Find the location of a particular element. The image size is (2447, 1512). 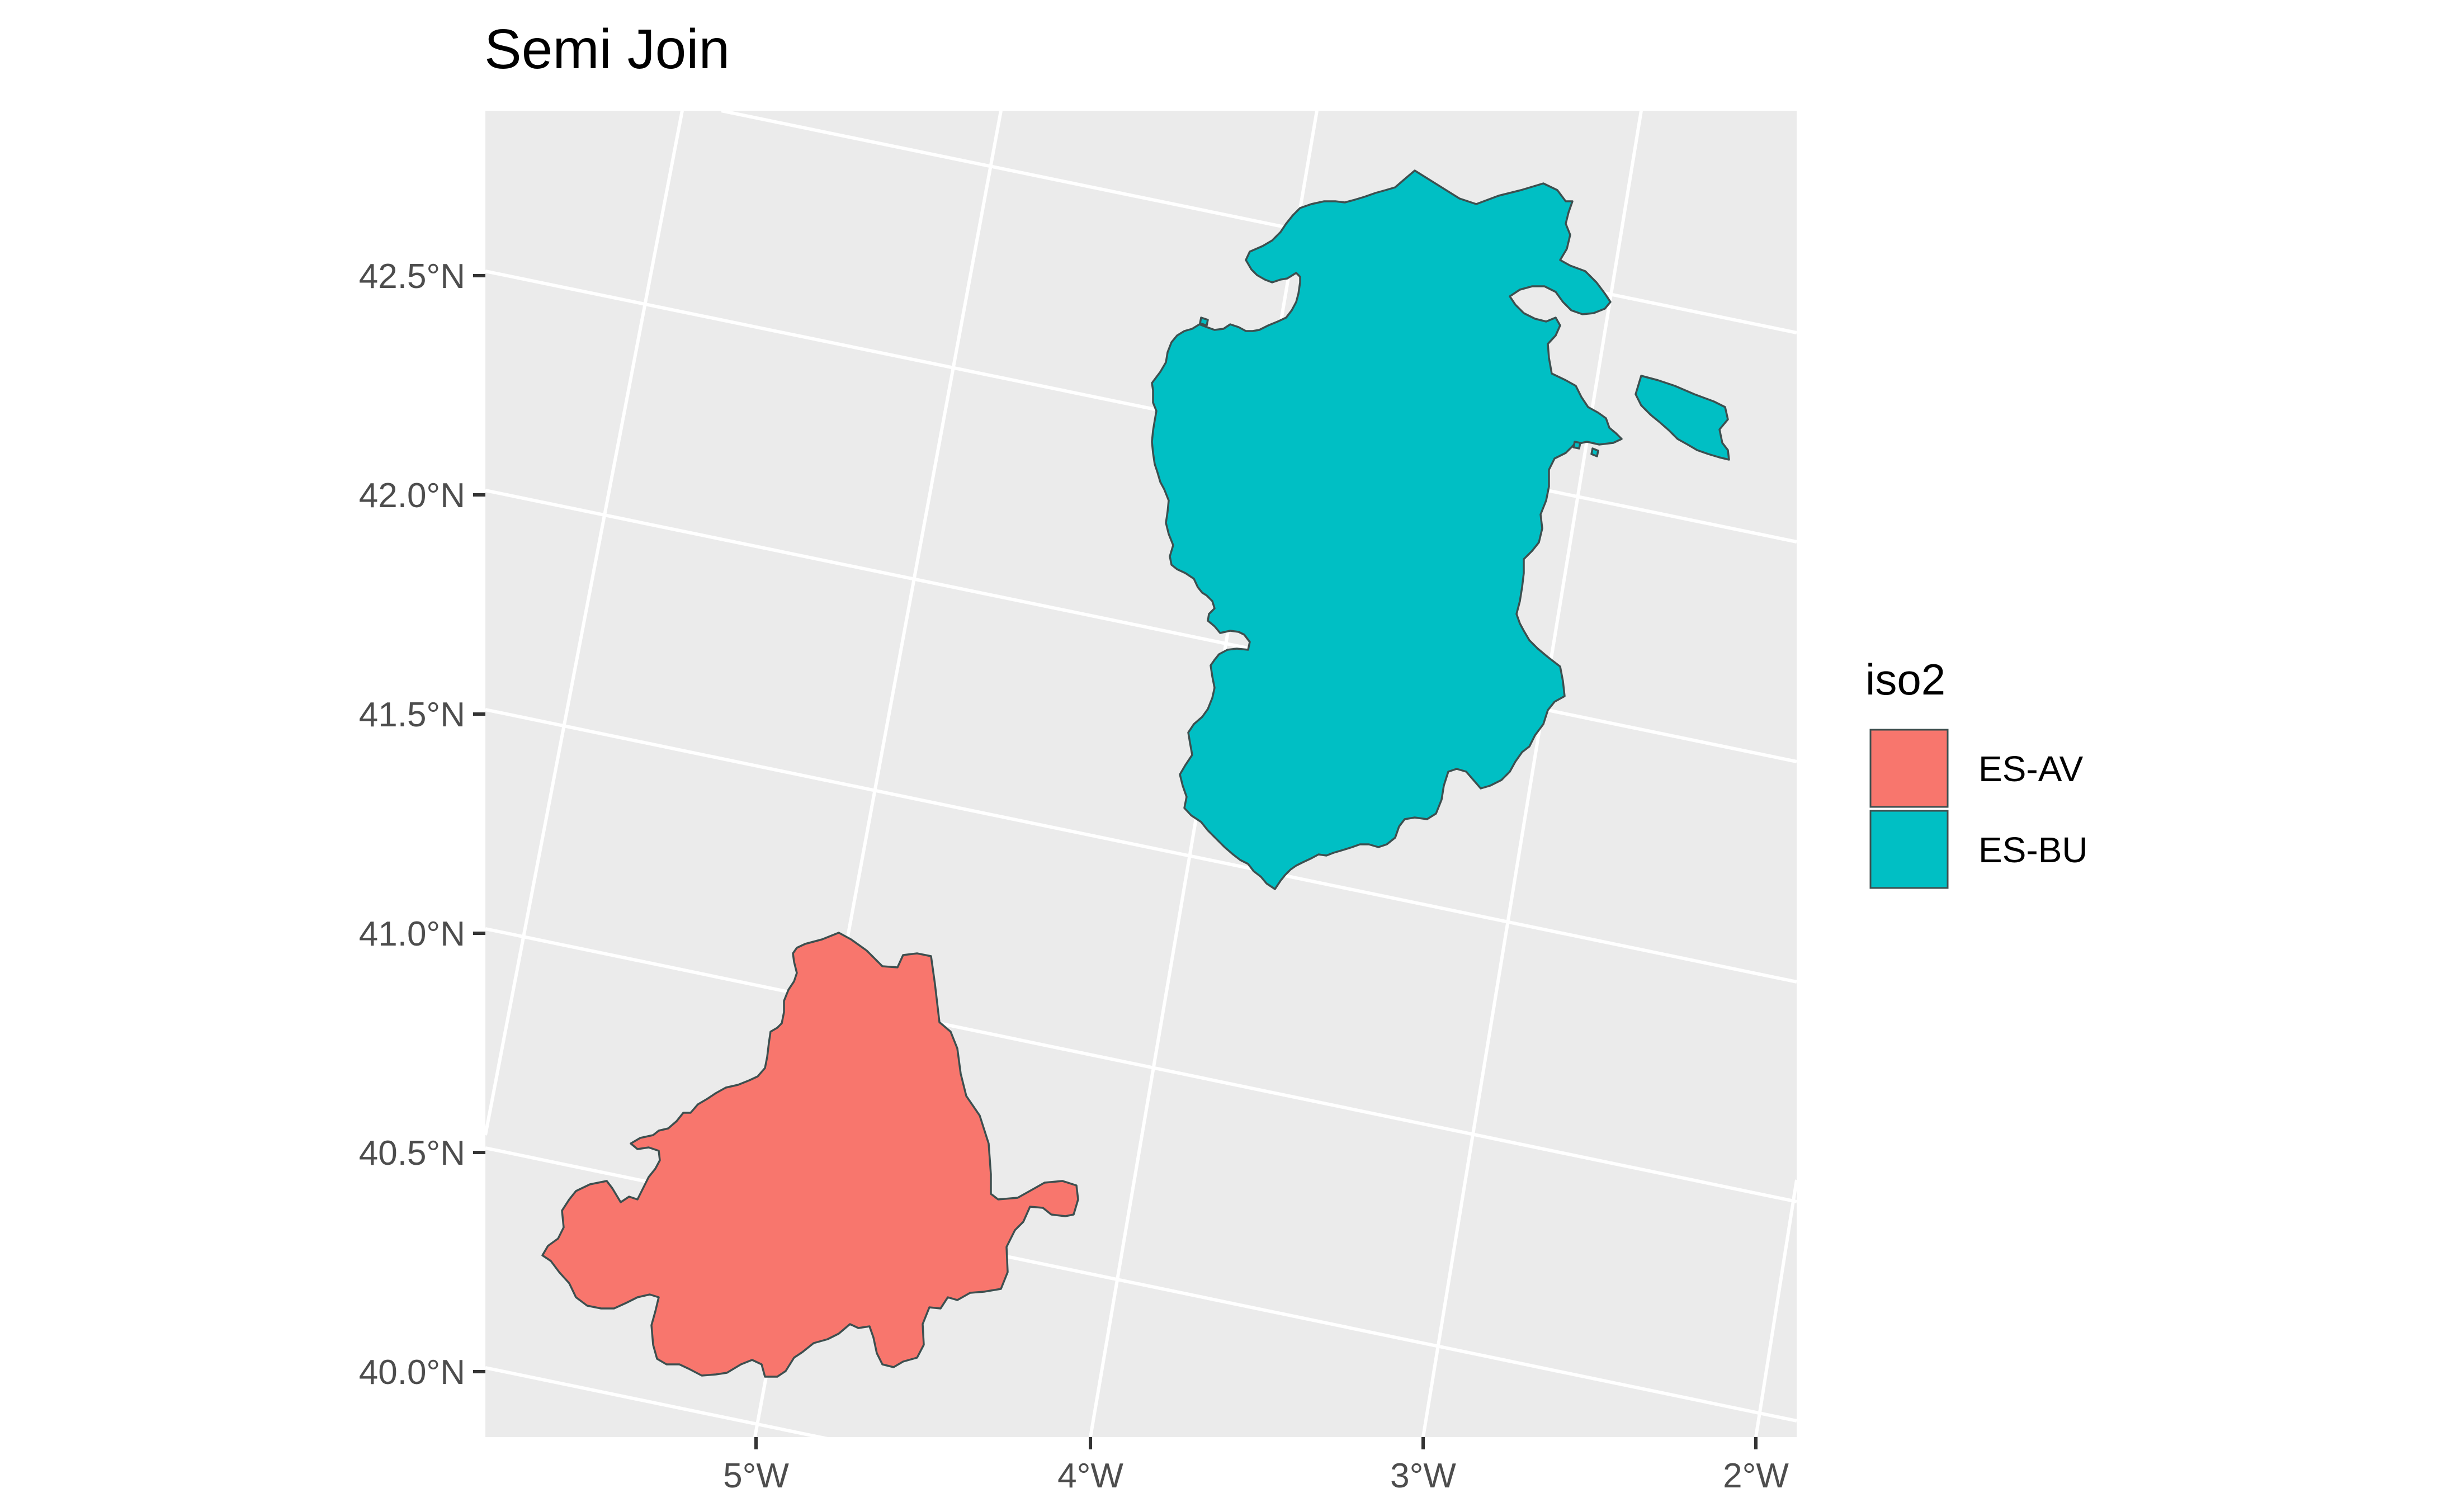

region-es-bu is located at coordinates (1387, 529).